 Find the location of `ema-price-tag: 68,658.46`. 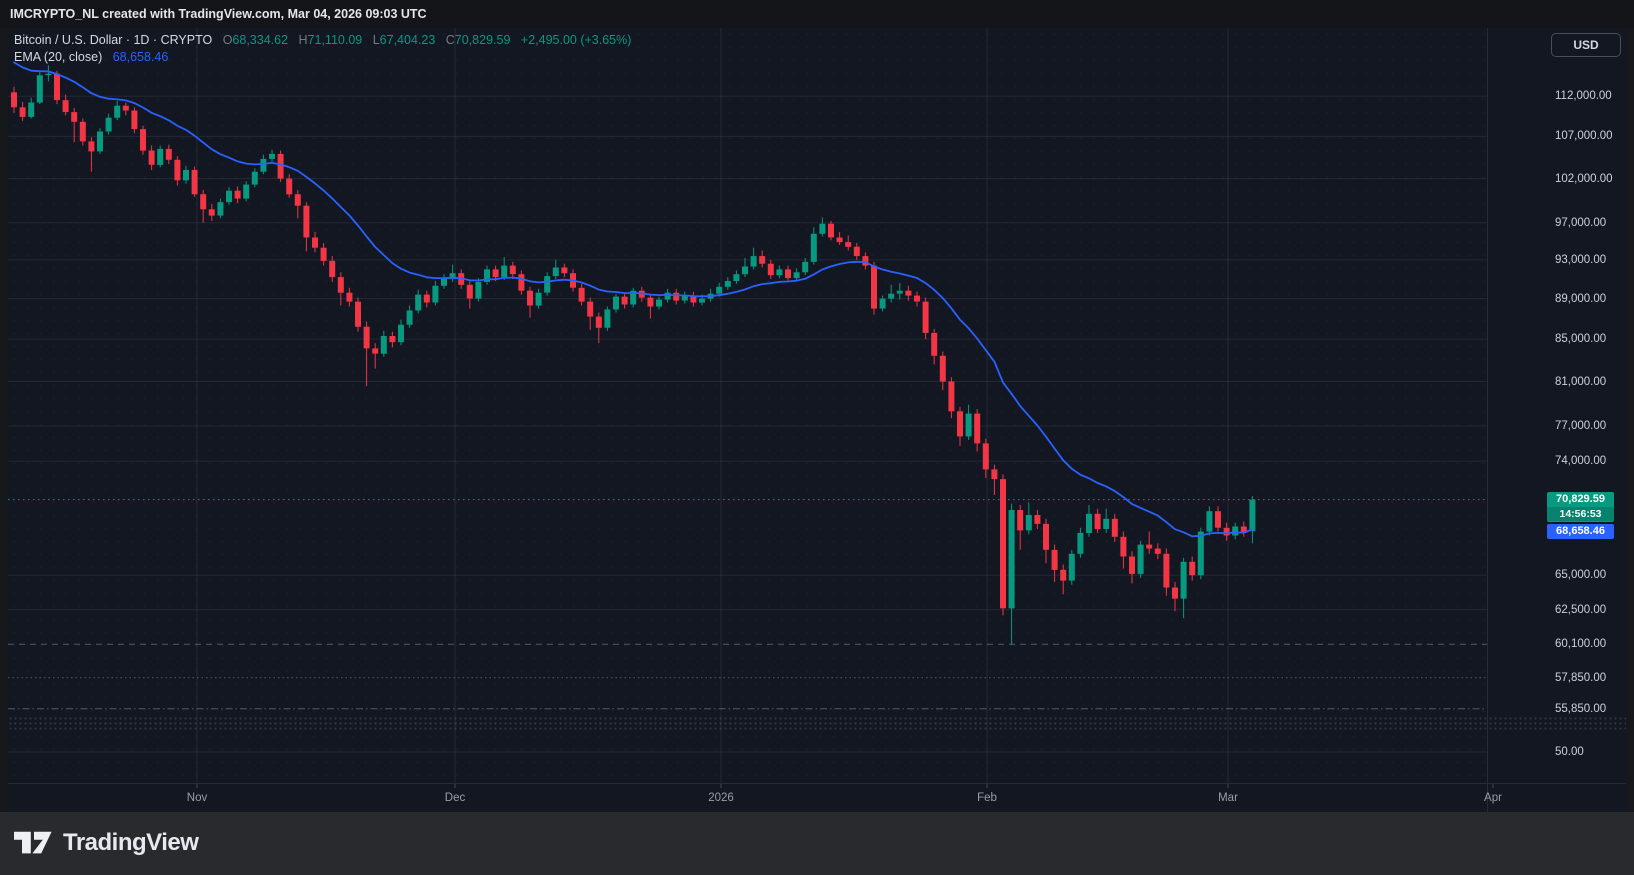

ema-price-tag: 68,658.46 is located at coordinates (1580, 531).